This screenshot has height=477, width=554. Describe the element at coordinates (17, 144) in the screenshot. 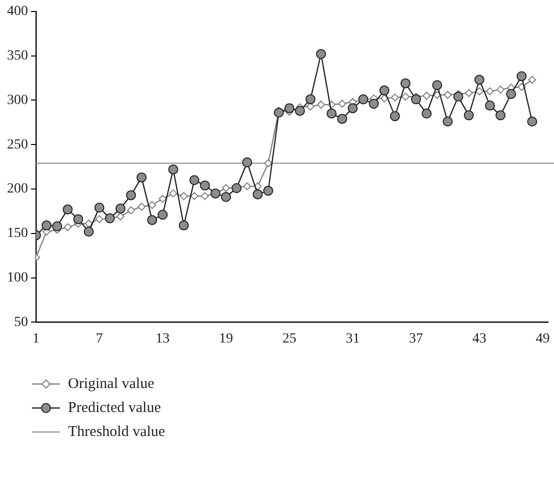

I see `y-tick-label: 250` at that location.